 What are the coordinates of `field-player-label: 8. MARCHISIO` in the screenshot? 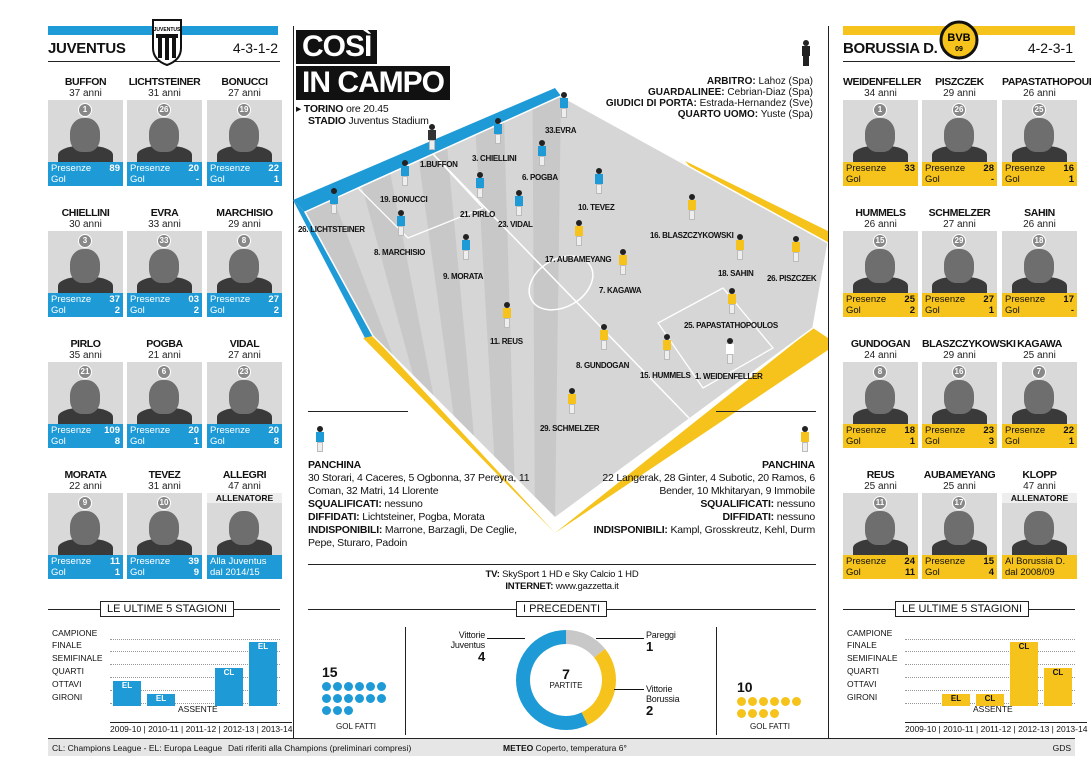 It's located at (400, 252).